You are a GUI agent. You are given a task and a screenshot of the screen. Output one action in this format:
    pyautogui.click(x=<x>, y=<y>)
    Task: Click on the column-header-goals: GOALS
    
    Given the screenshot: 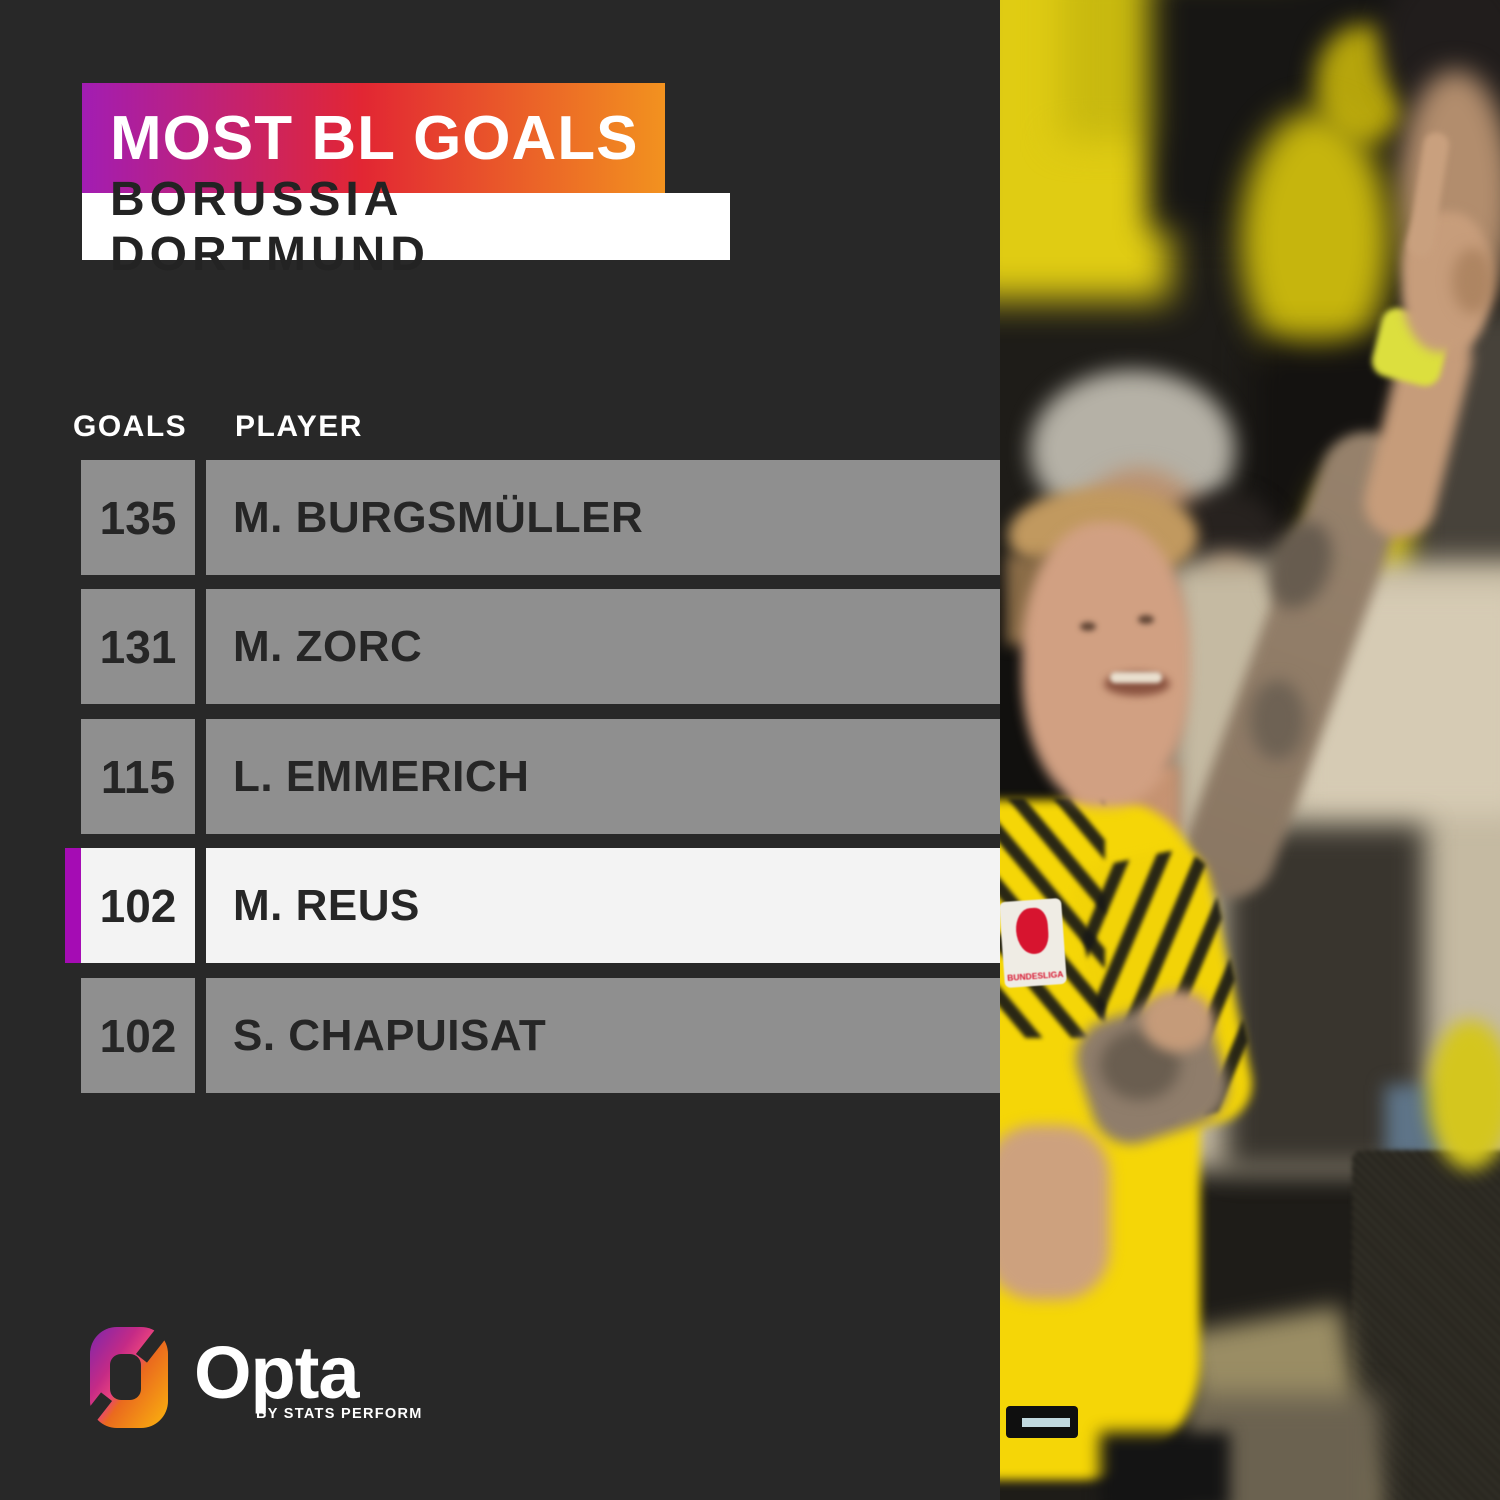 What is the action you would take?
    pyautogui.click(x=130, y=426)
    